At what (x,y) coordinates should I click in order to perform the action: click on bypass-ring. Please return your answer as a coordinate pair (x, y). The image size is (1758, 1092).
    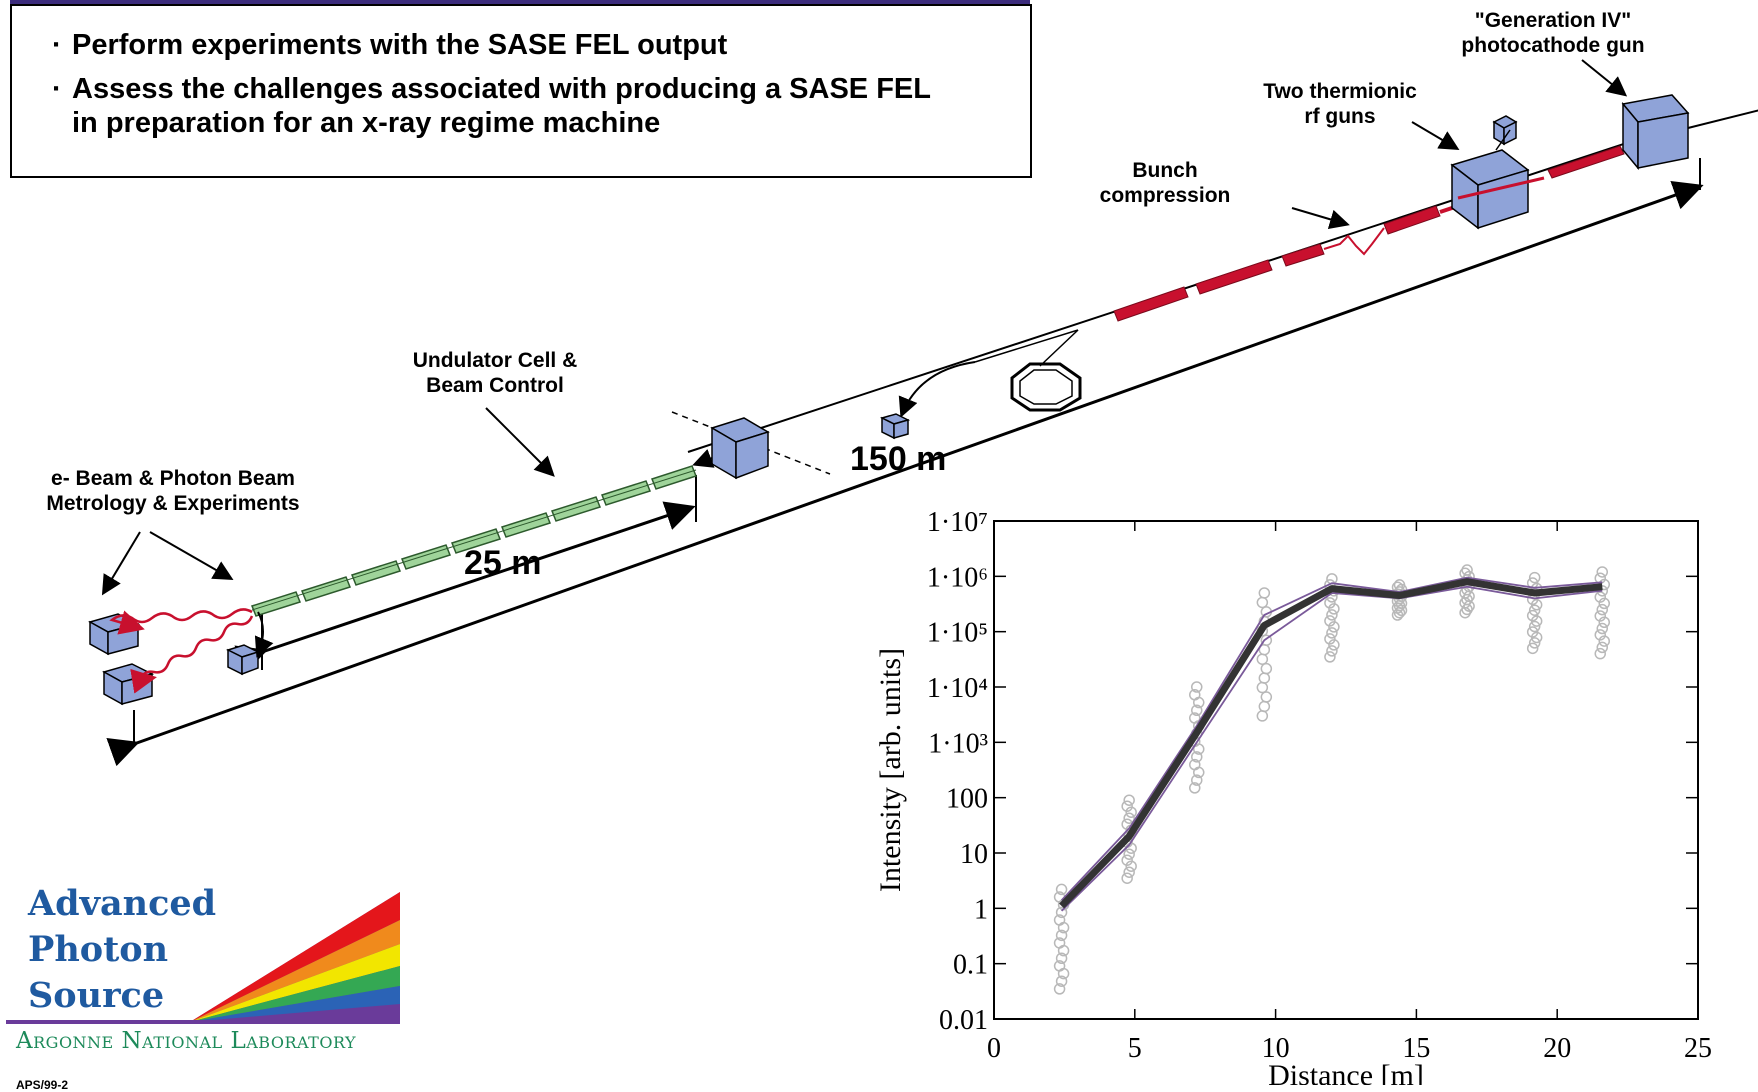
    Looking at the image, I should click on (1046, 387).